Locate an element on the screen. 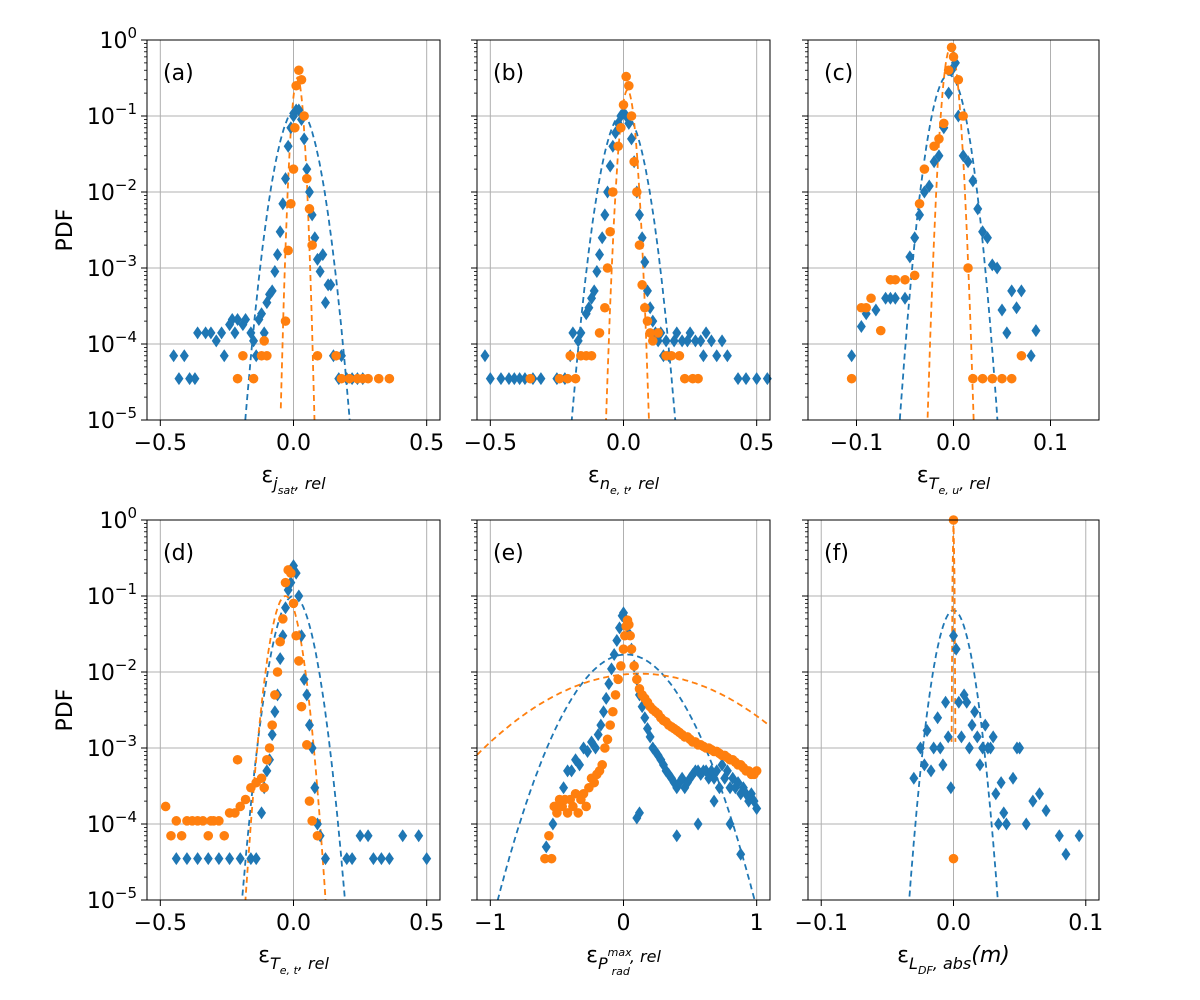 This screenshot has height=1000, width=1200. x-axis-label: εTe, t, rel is located at coordinates (293, 960).